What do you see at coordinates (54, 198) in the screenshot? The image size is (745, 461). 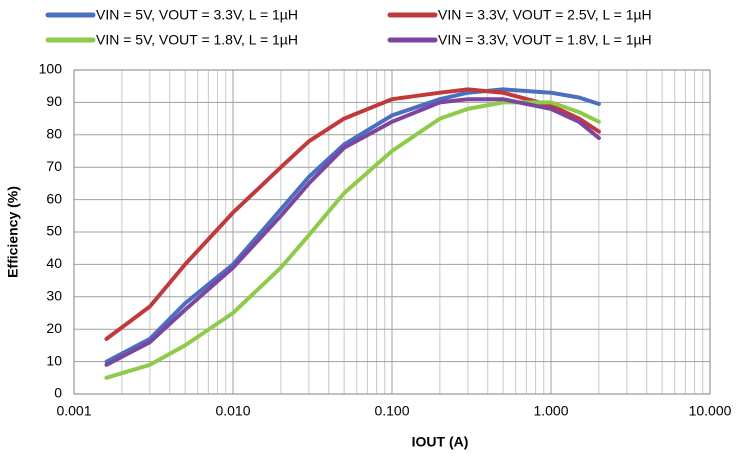 I see `y-tick-label: 60` at bounding box center [54, 198].